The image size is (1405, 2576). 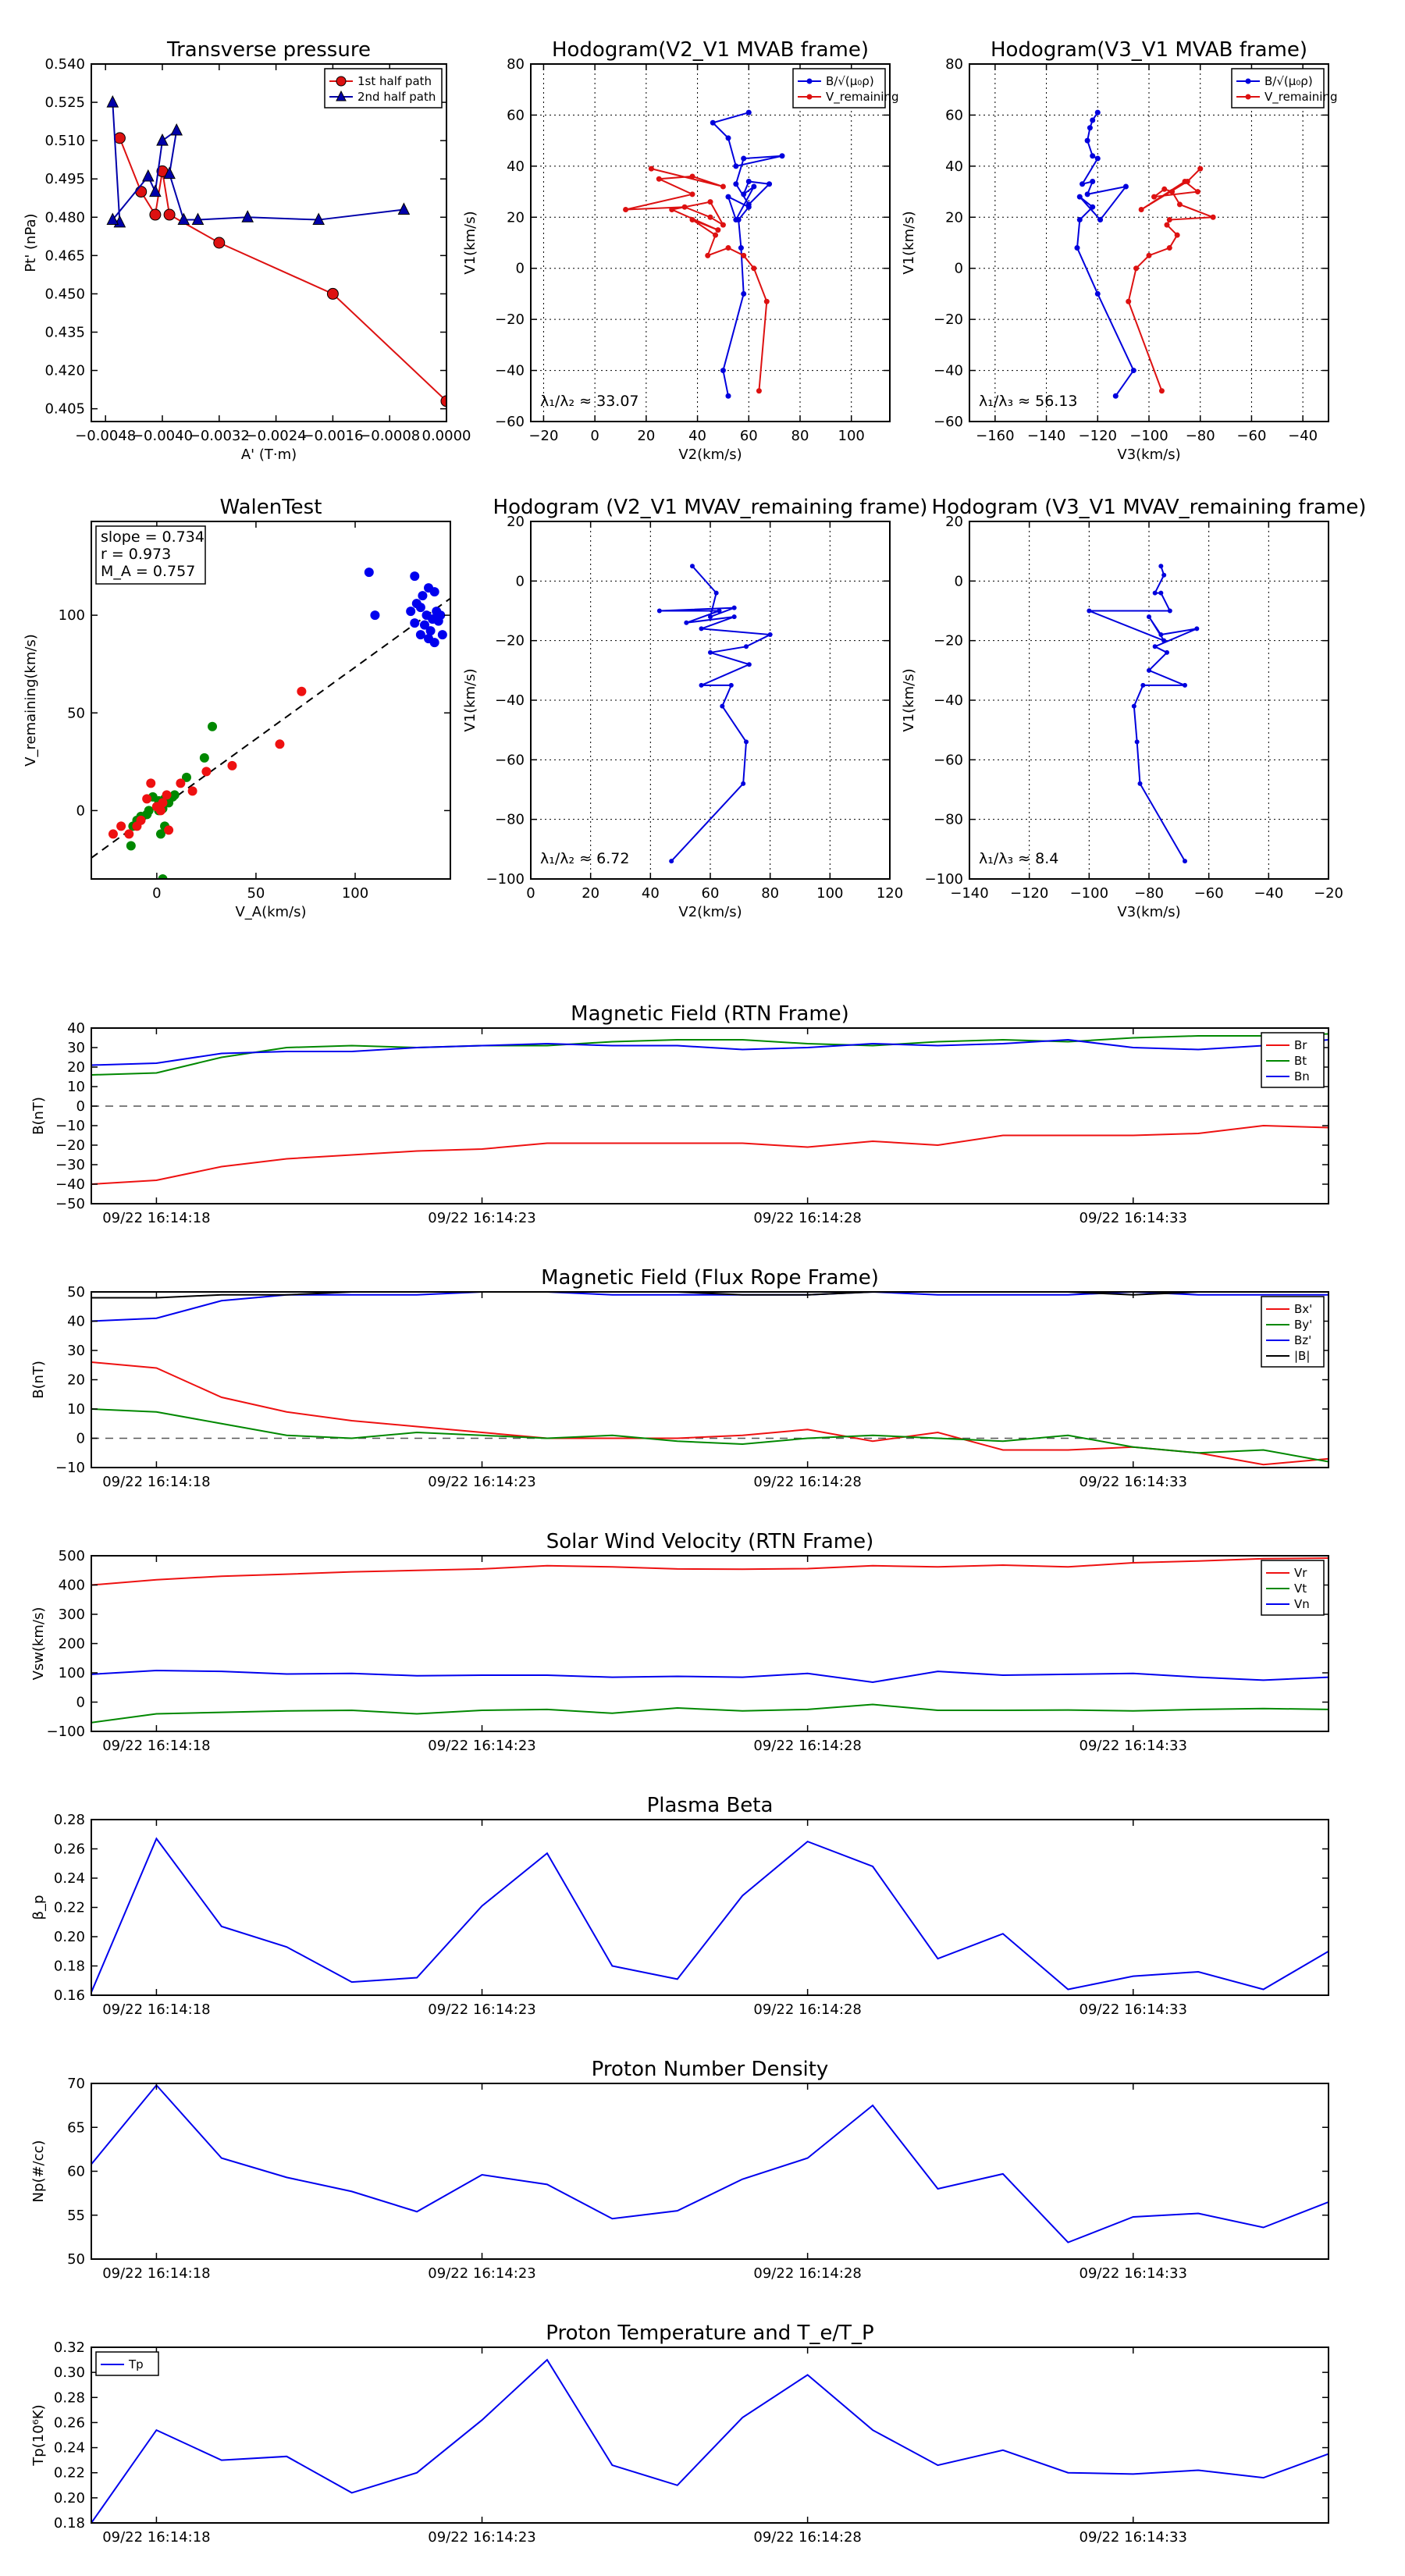 I want to click on series-By', so click(x=710, y=1435).